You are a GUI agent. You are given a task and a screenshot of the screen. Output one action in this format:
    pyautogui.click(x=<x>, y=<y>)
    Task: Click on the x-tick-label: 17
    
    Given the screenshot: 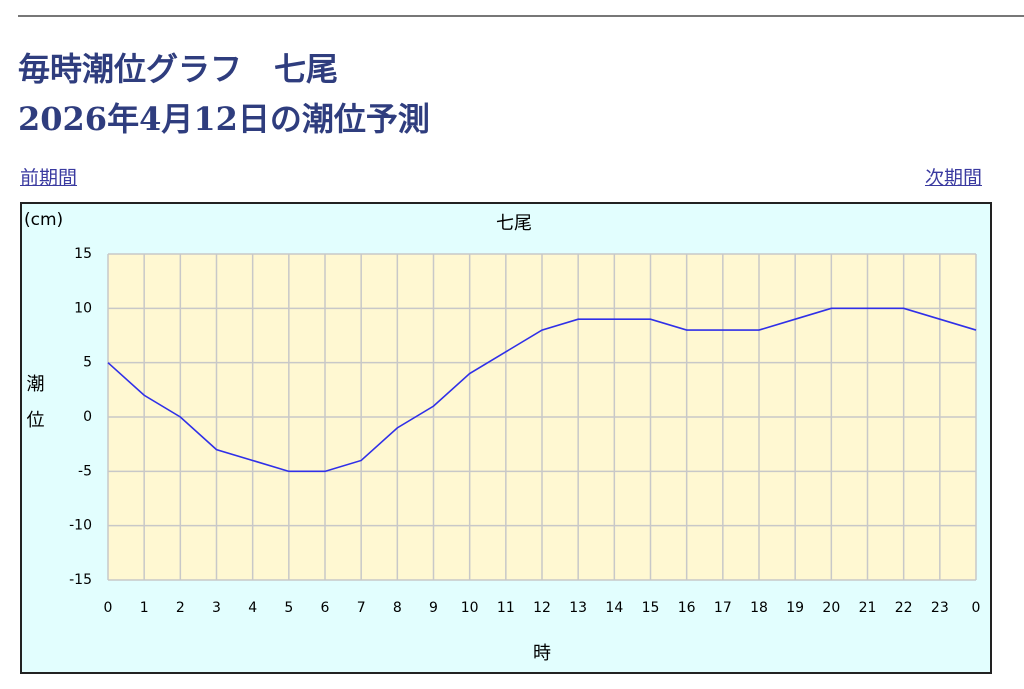 What is the action you would take?
    pyautogui.click(x=723, y=608)
    